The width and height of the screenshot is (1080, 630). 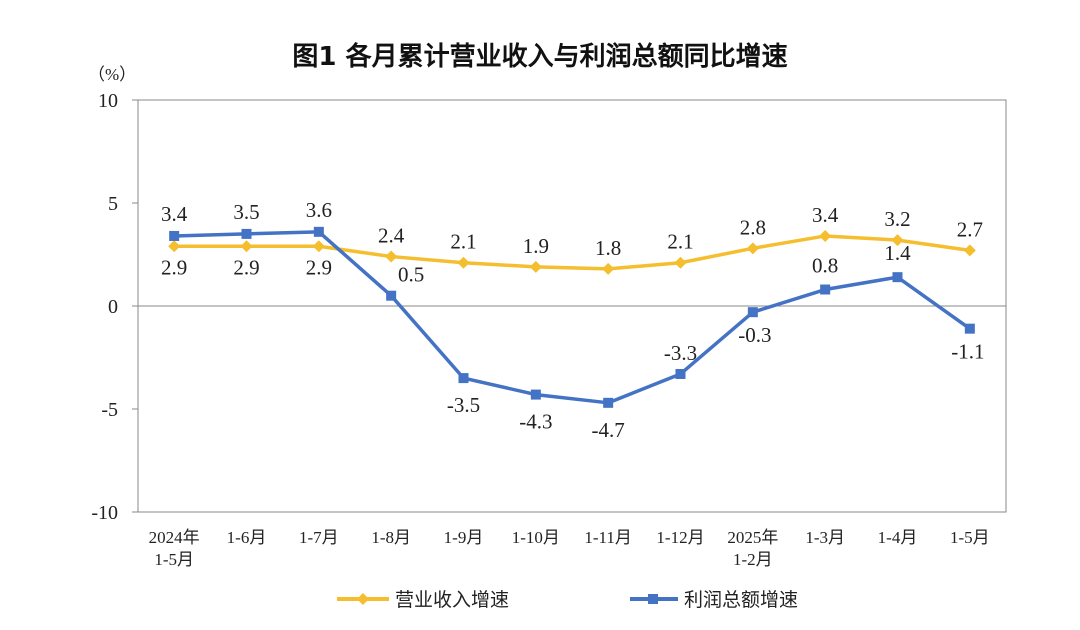 What do you see at coordinates (970, 229) in the screenshot?
I see `data-label: 2.7` at bounding box center [970, 229].